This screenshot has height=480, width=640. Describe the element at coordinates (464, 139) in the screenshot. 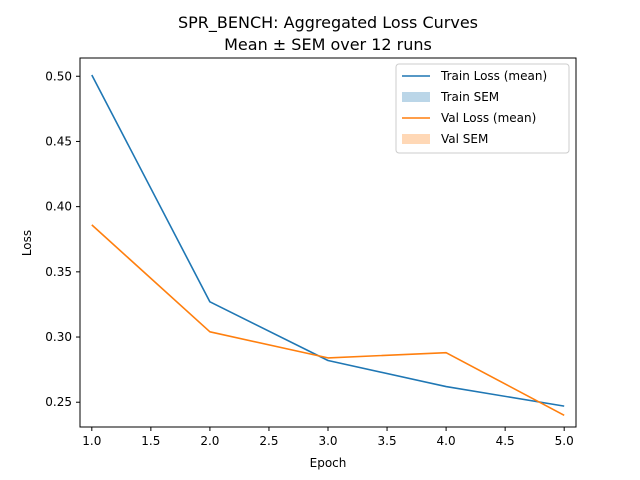

I see `legend-val-sem-label: Val SEM` at that location.